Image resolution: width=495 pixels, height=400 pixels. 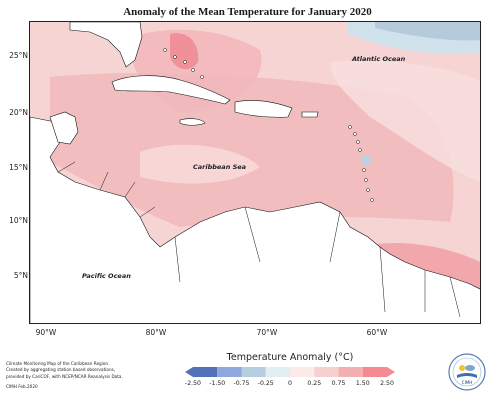 I want to click on cuba-landmass, so click(x=171, y=90).